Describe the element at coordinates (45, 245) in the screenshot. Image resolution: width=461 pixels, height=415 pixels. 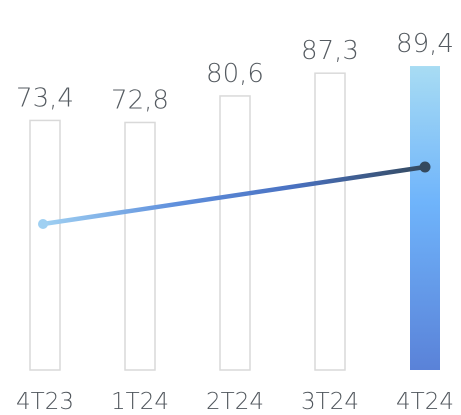
I see `bar-4T23` at that location.